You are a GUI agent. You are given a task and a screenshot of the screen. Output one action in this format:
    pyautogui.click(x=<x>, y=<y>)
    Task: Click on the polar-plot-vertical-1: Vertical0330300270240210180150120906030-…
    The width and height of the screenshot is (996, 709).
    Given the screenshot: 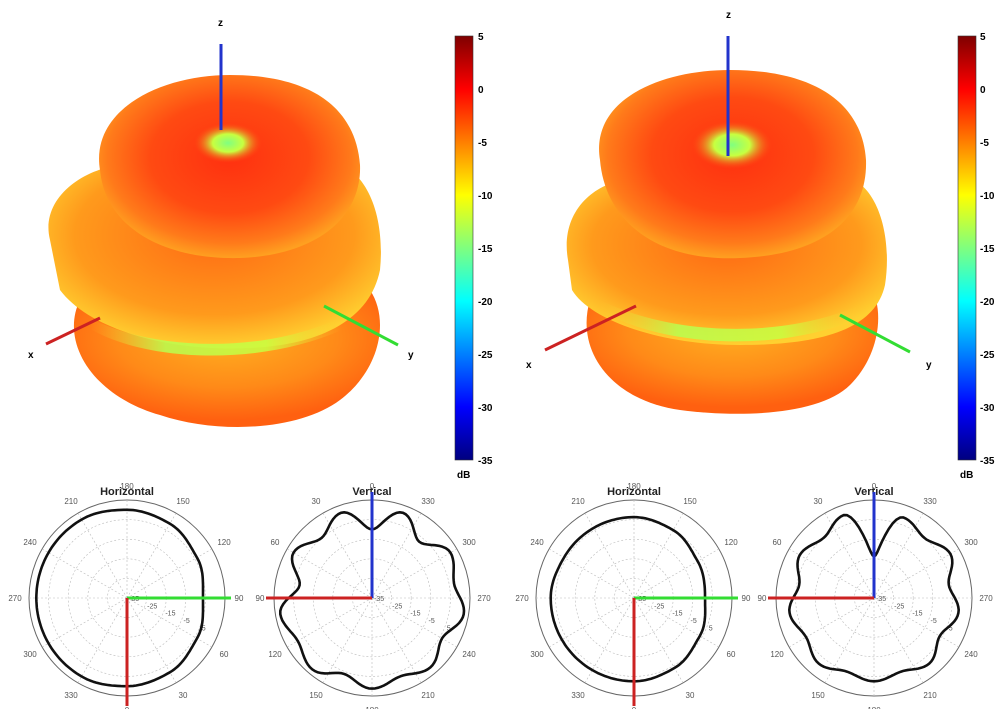 What is the action you would take?
    pyautogui.click(x=374, y=595)
    